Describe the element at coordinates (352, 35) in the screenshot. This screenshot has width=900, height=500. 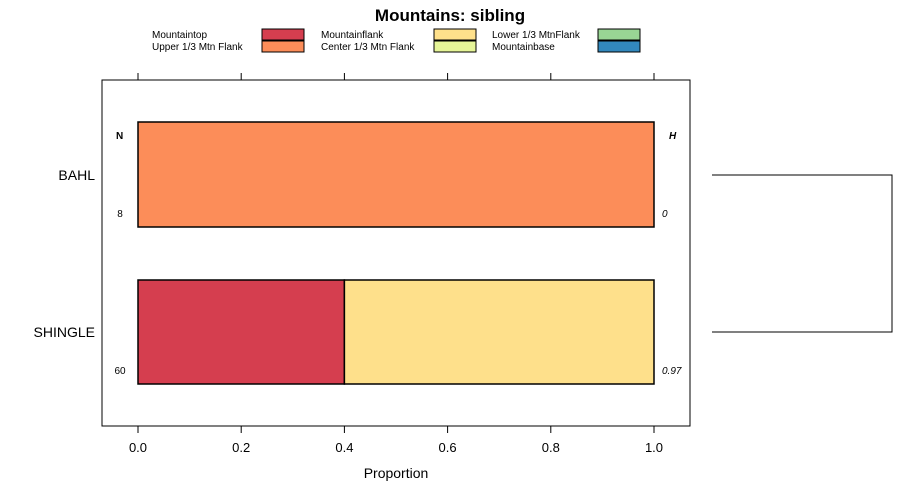
I see `legend-label-mountainflank: Mountainflank` at that location.